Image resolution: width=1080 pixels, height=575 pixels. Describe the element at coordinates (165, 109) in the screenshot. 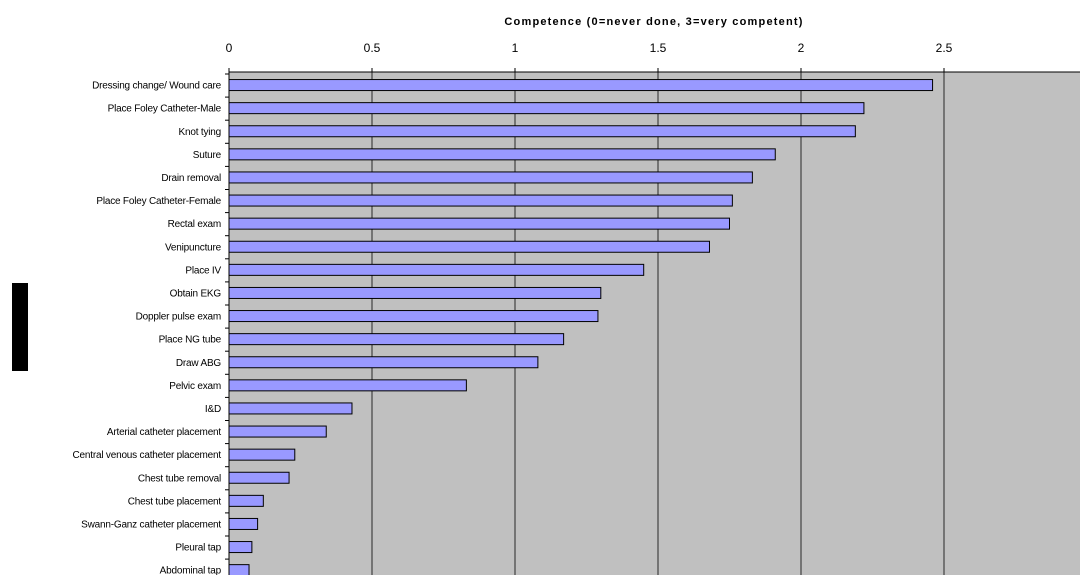

I see `y-tick-label: Place Foley Catheter-Male` at that location.